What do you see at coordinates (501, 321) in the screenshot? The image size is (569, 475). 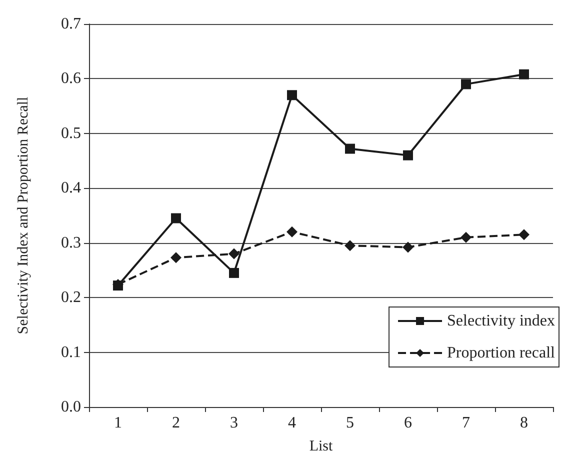 I see `legend-label: Selectivity index` at bounding box center [501, 321].